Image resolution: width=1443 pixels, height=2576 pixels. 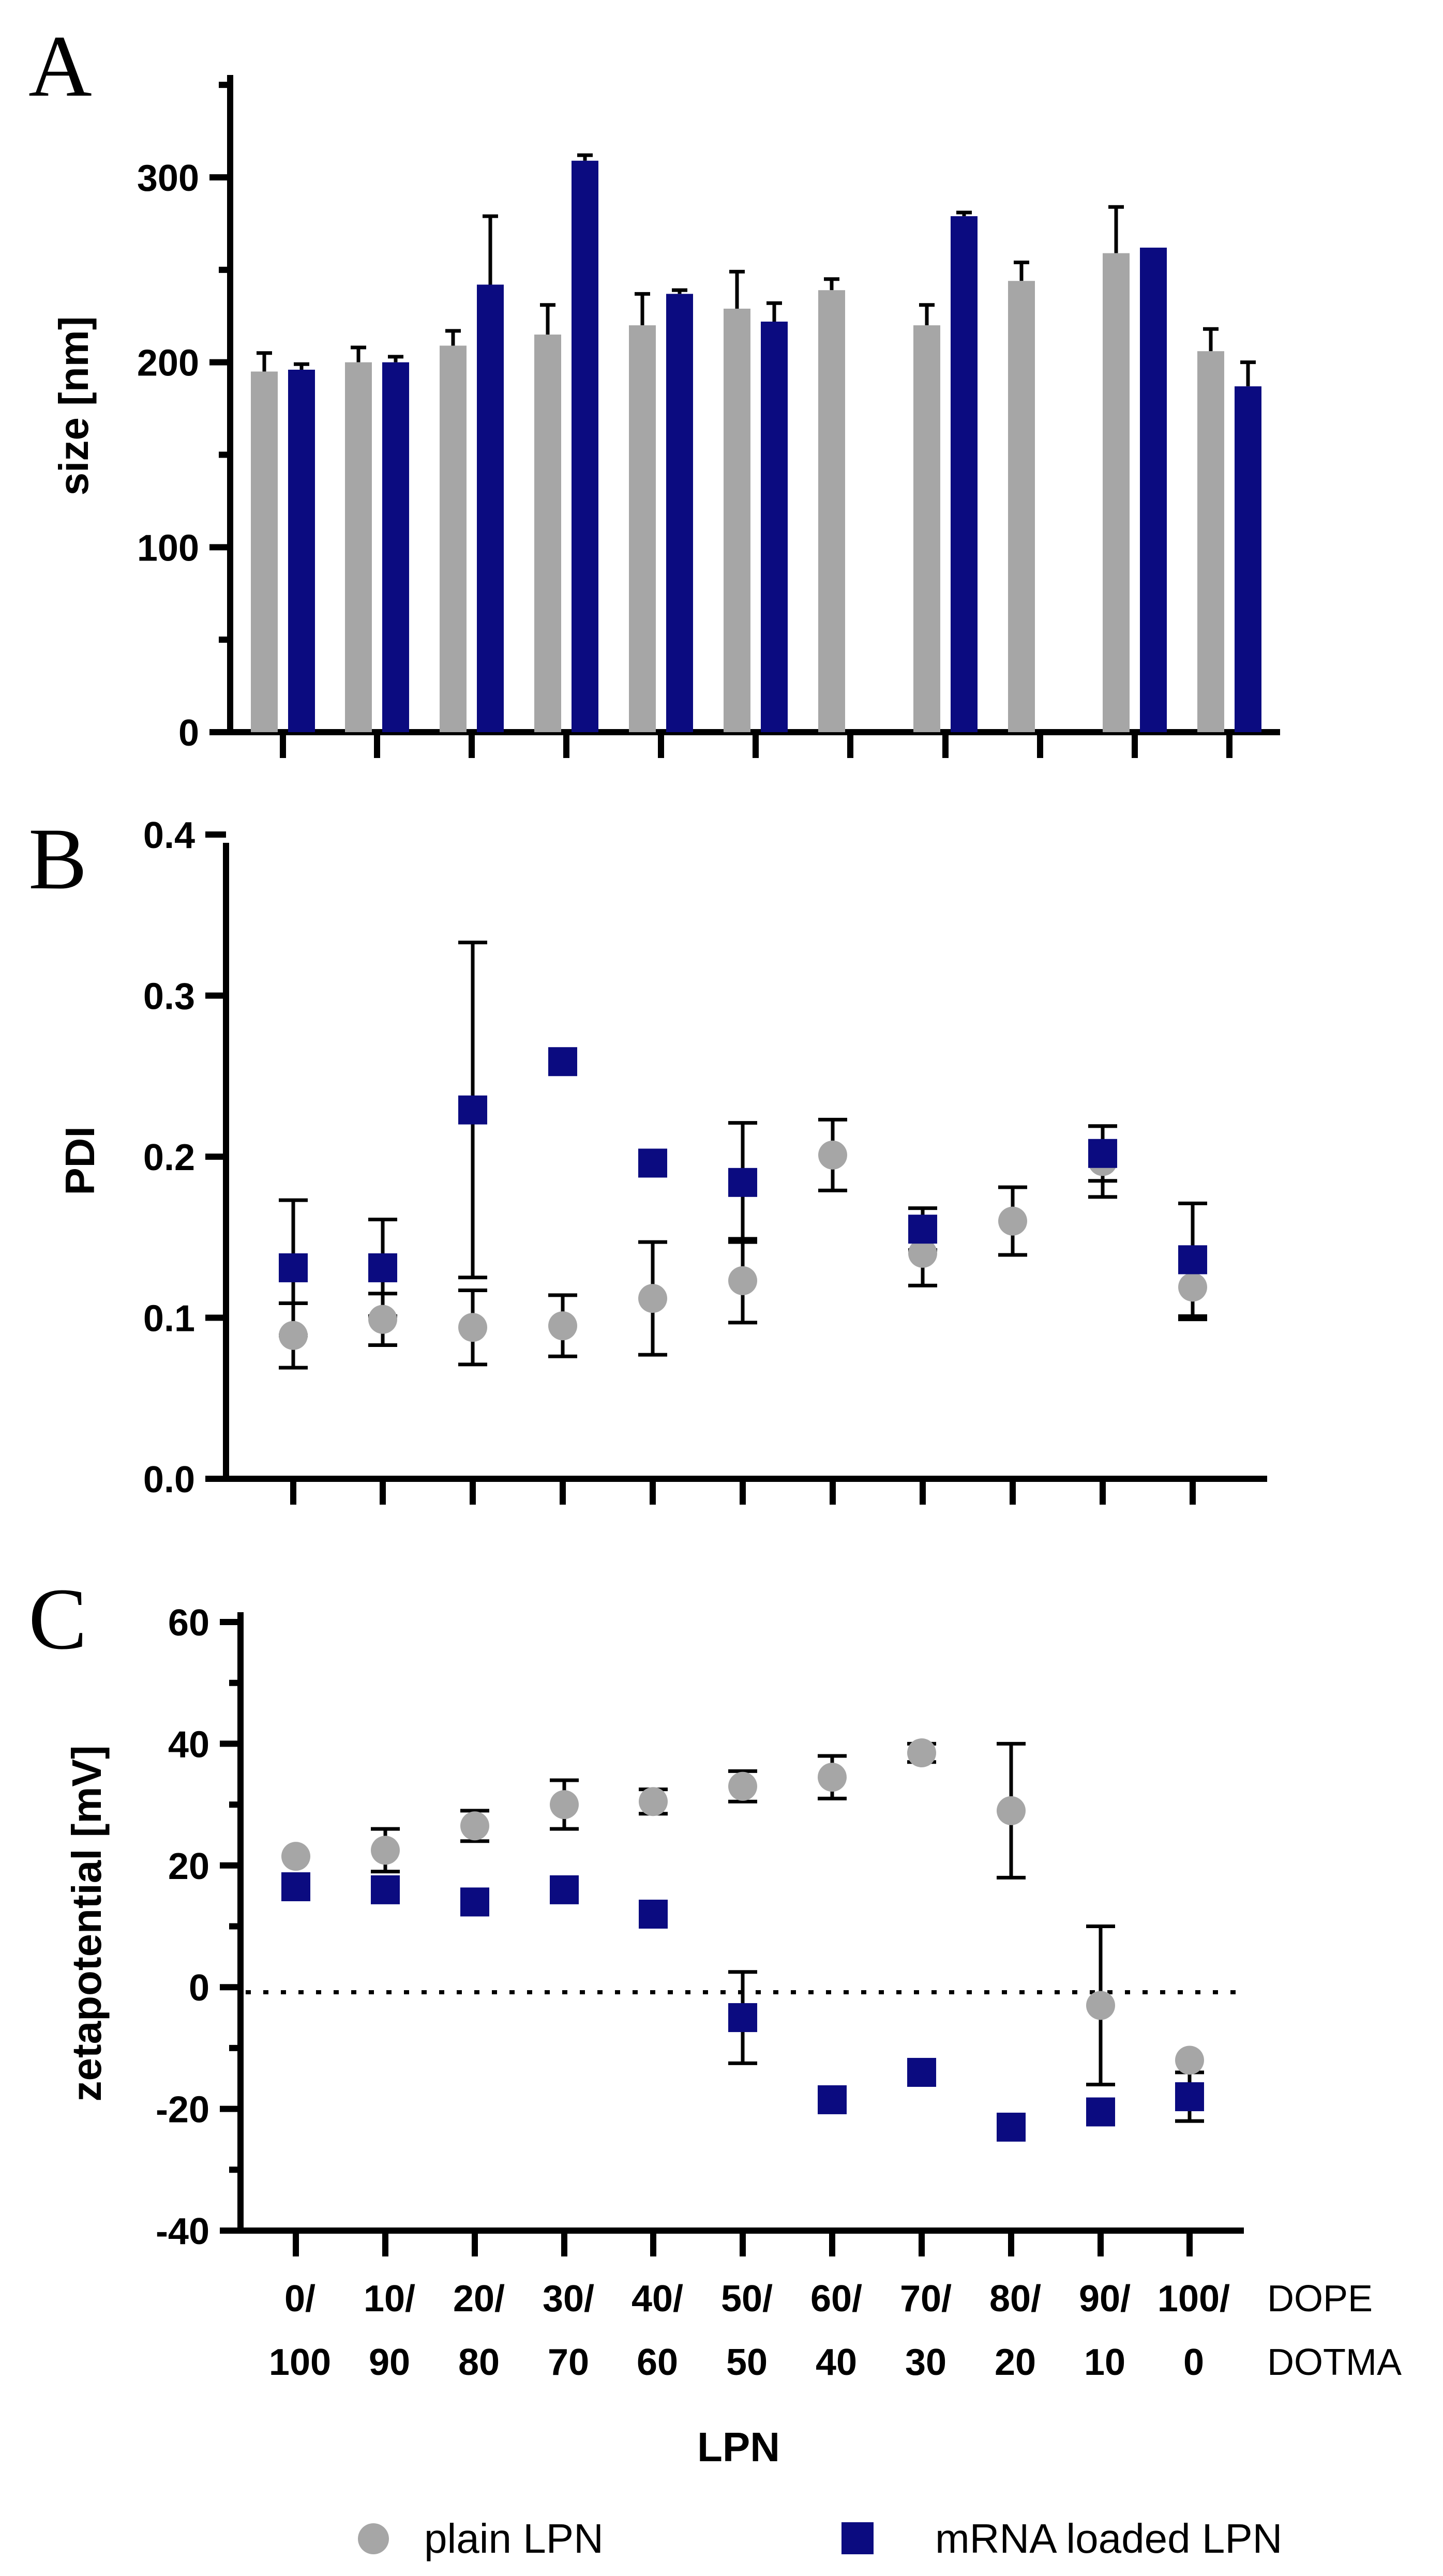 I want to click on panel-a-y-tick-label: 200, so click(x=168, y=363).